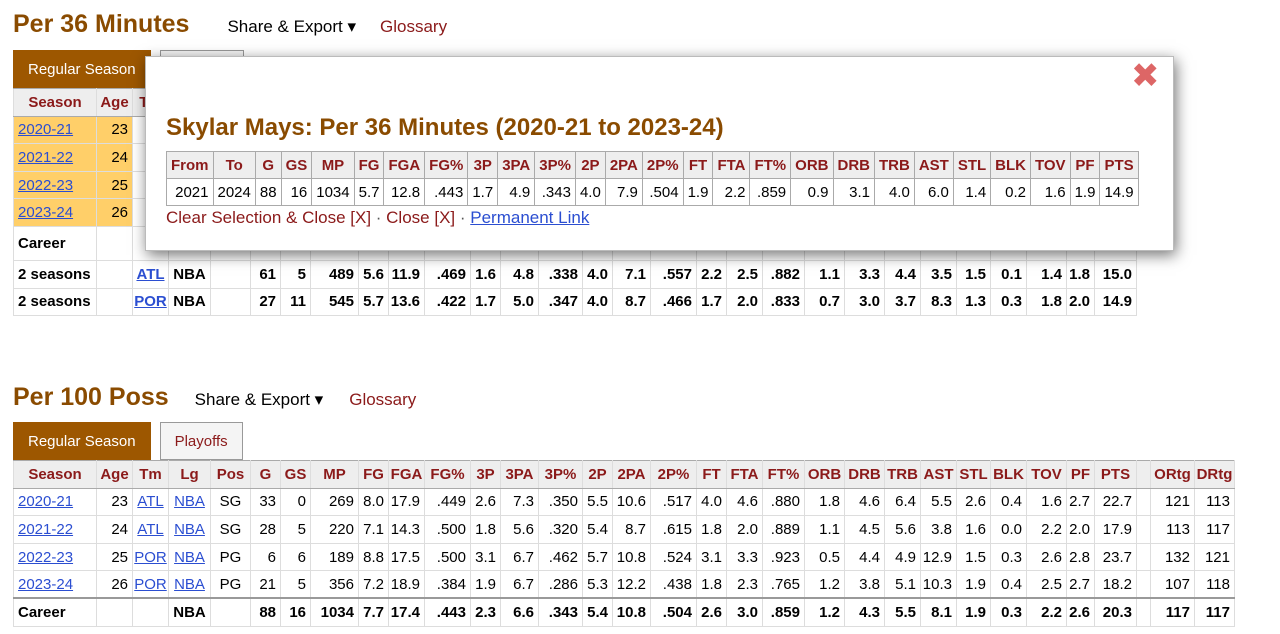  What do you see at coordinates (1145, 76) in the screenshot?
I see `close-icon: ✖` at bounding box center [1145, 76].